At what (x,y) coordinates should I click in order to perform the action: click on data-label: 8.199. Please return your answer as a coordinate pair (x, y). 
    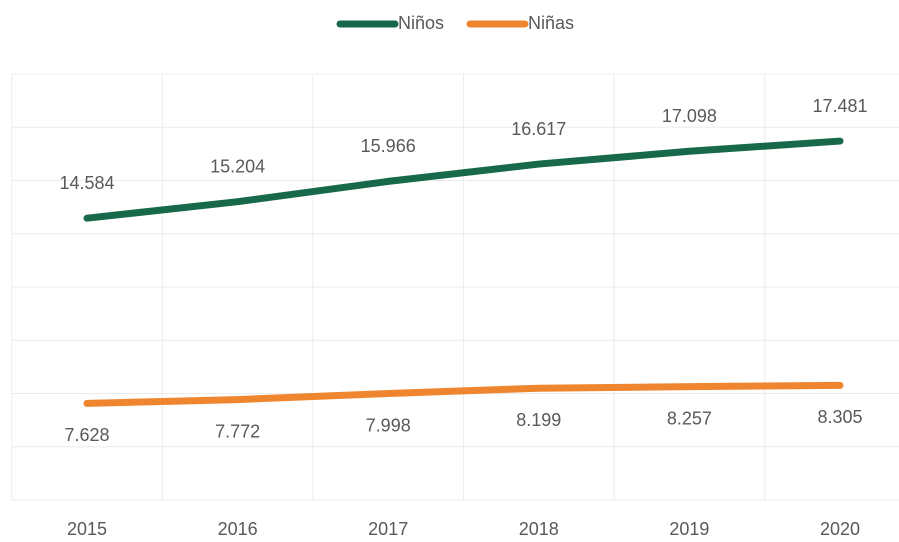
    Looking at the image, I should click on (538, 420).